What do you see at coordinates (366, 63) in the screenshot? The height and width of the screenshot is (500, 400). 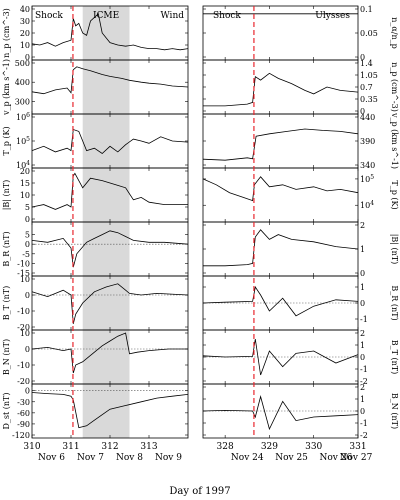 I see `y-tick-label: 1.4` at bounding box center [366, 63].